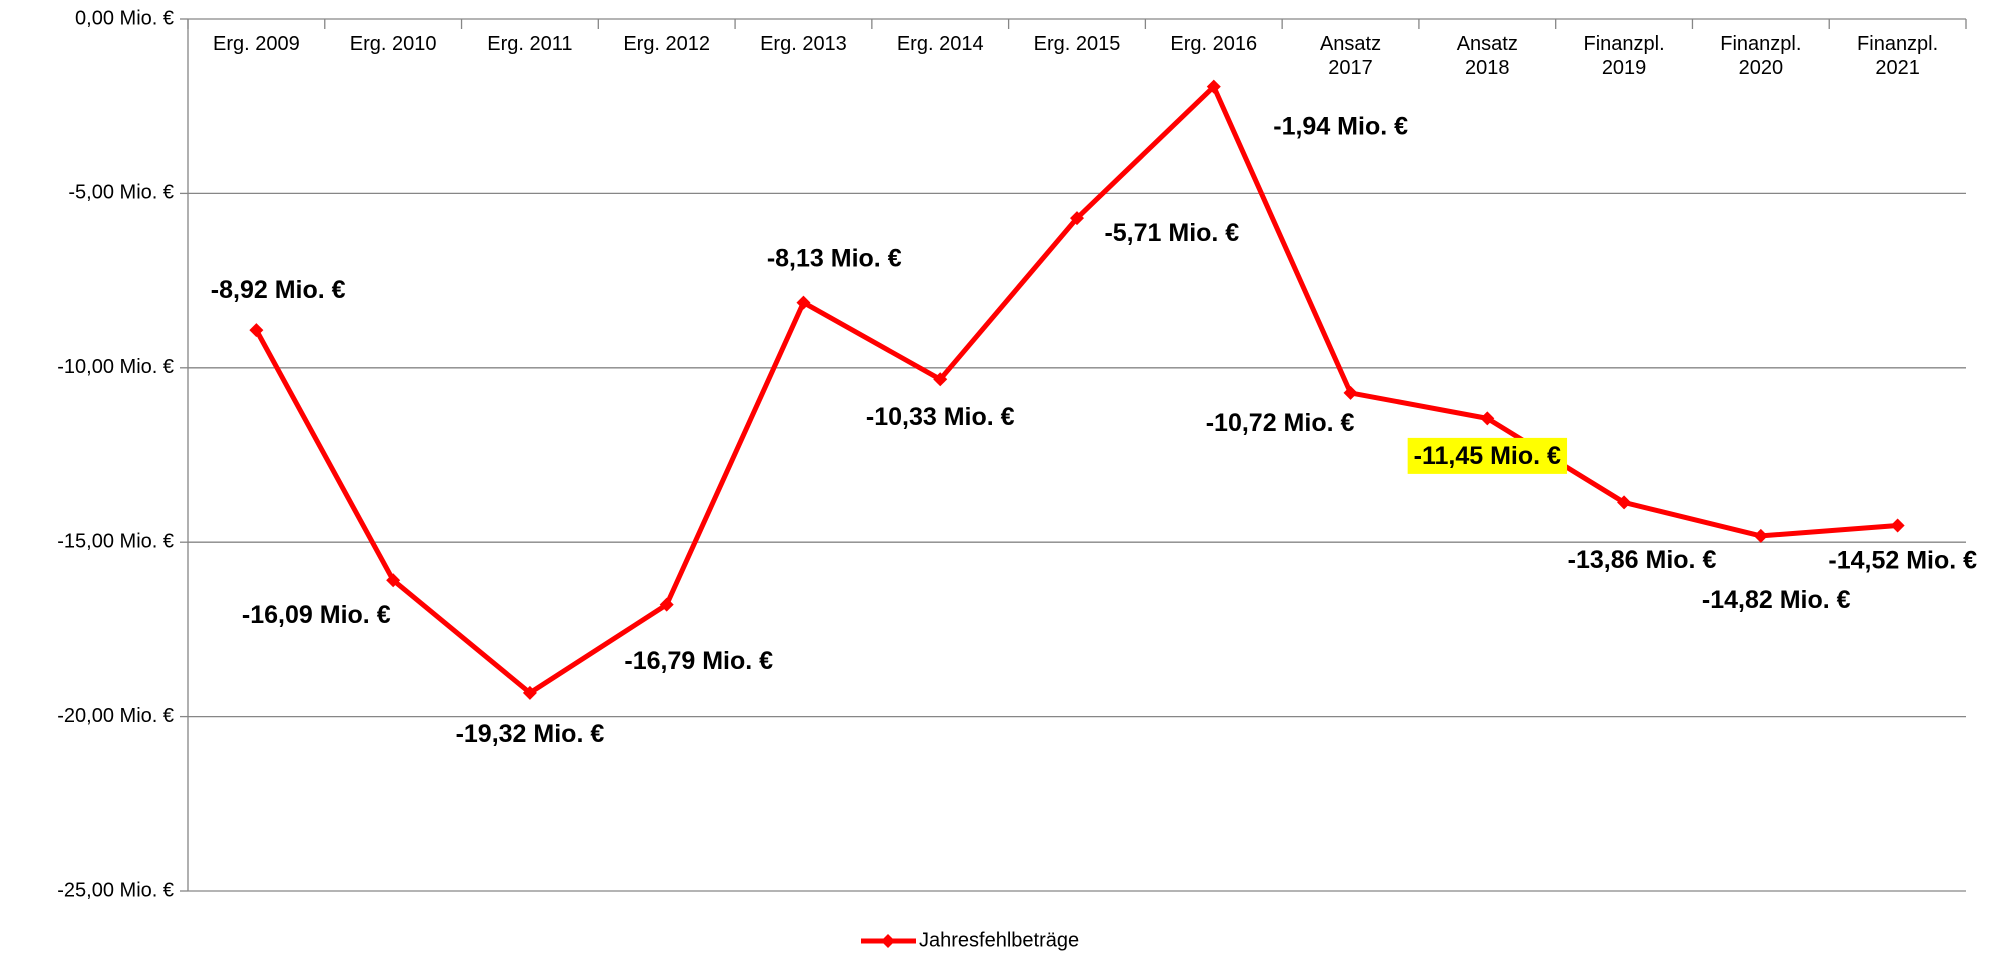  What do you see at coordinates (940, 44) in the screenshot?
I see `x-tick-label: Erg. 2014` at bounding box center [940, 44].